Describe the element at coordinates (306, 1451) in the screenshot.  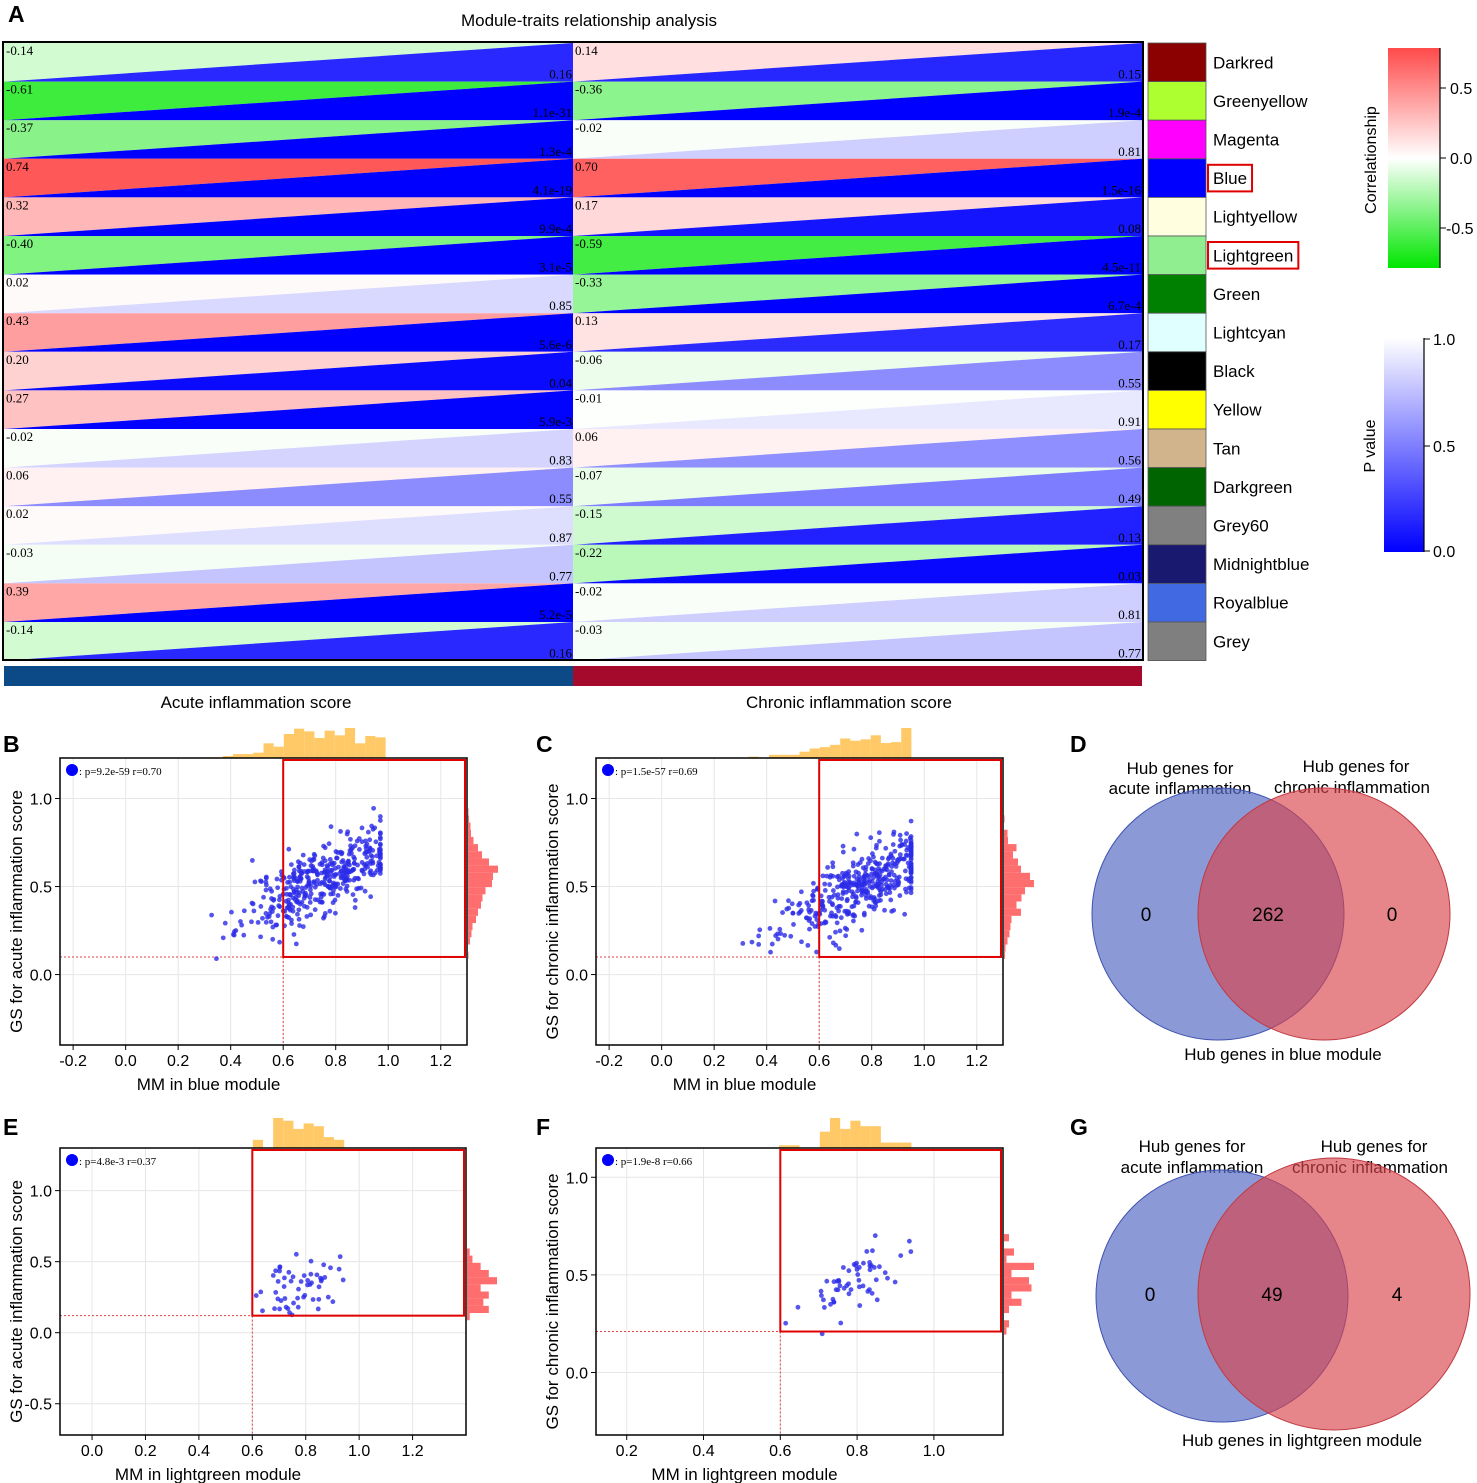
I see `e-xtick-label: 0.8` at that location.